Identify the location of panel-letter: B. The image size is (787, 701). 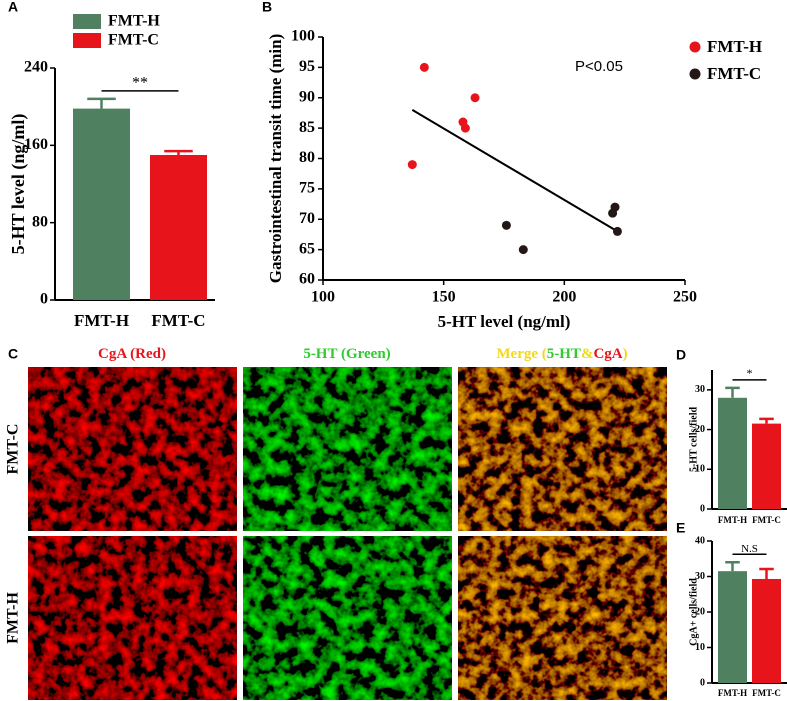
(267, 7).